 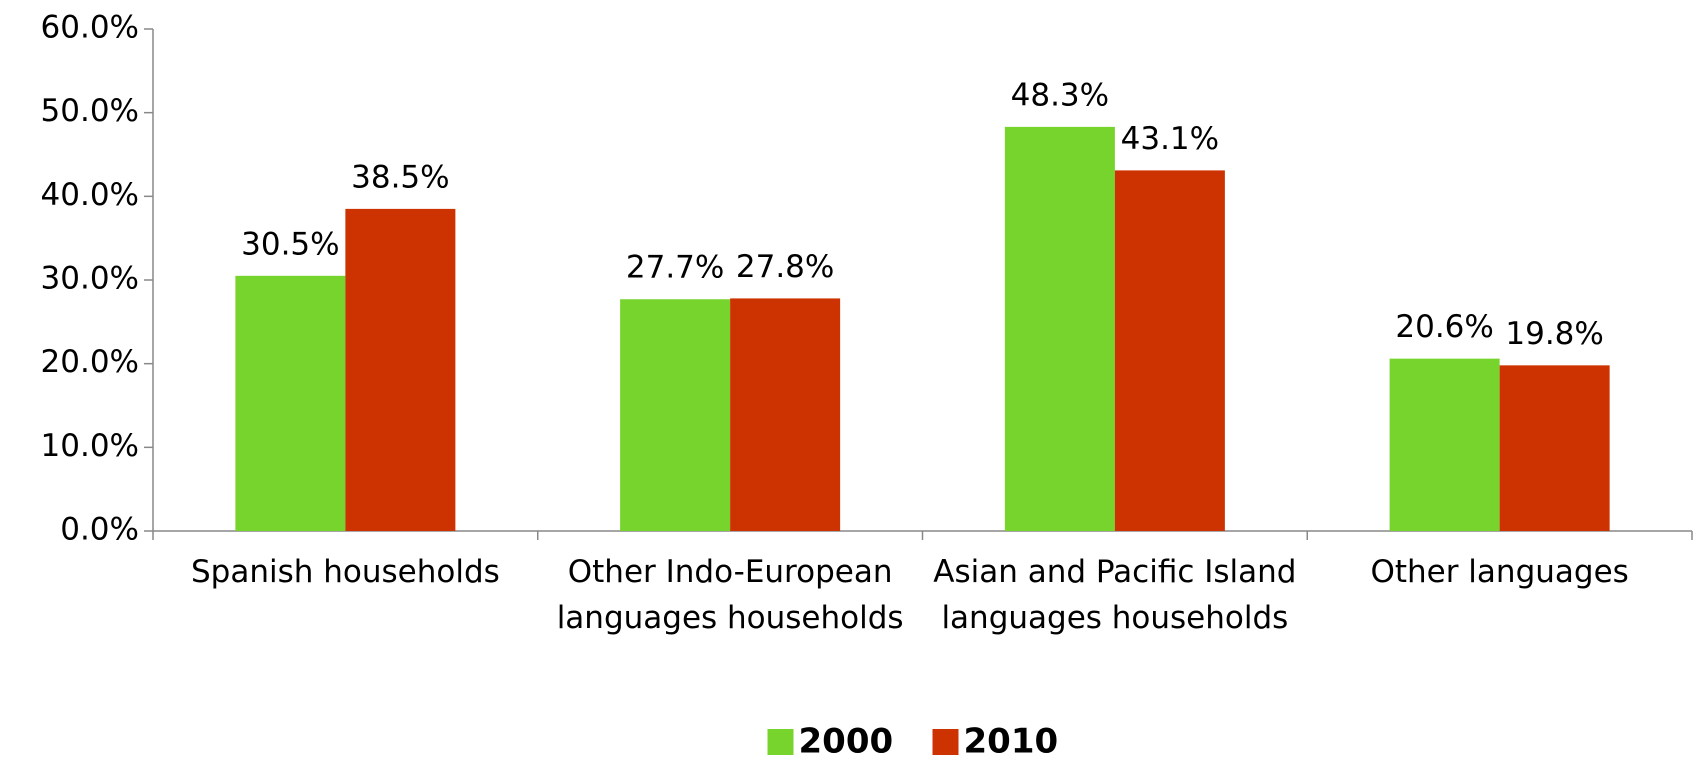 What do you see at coordinates (90, 362) in the screenshot?
I see `y-tick-label: 20.0%` at bounding box center [90, 362].